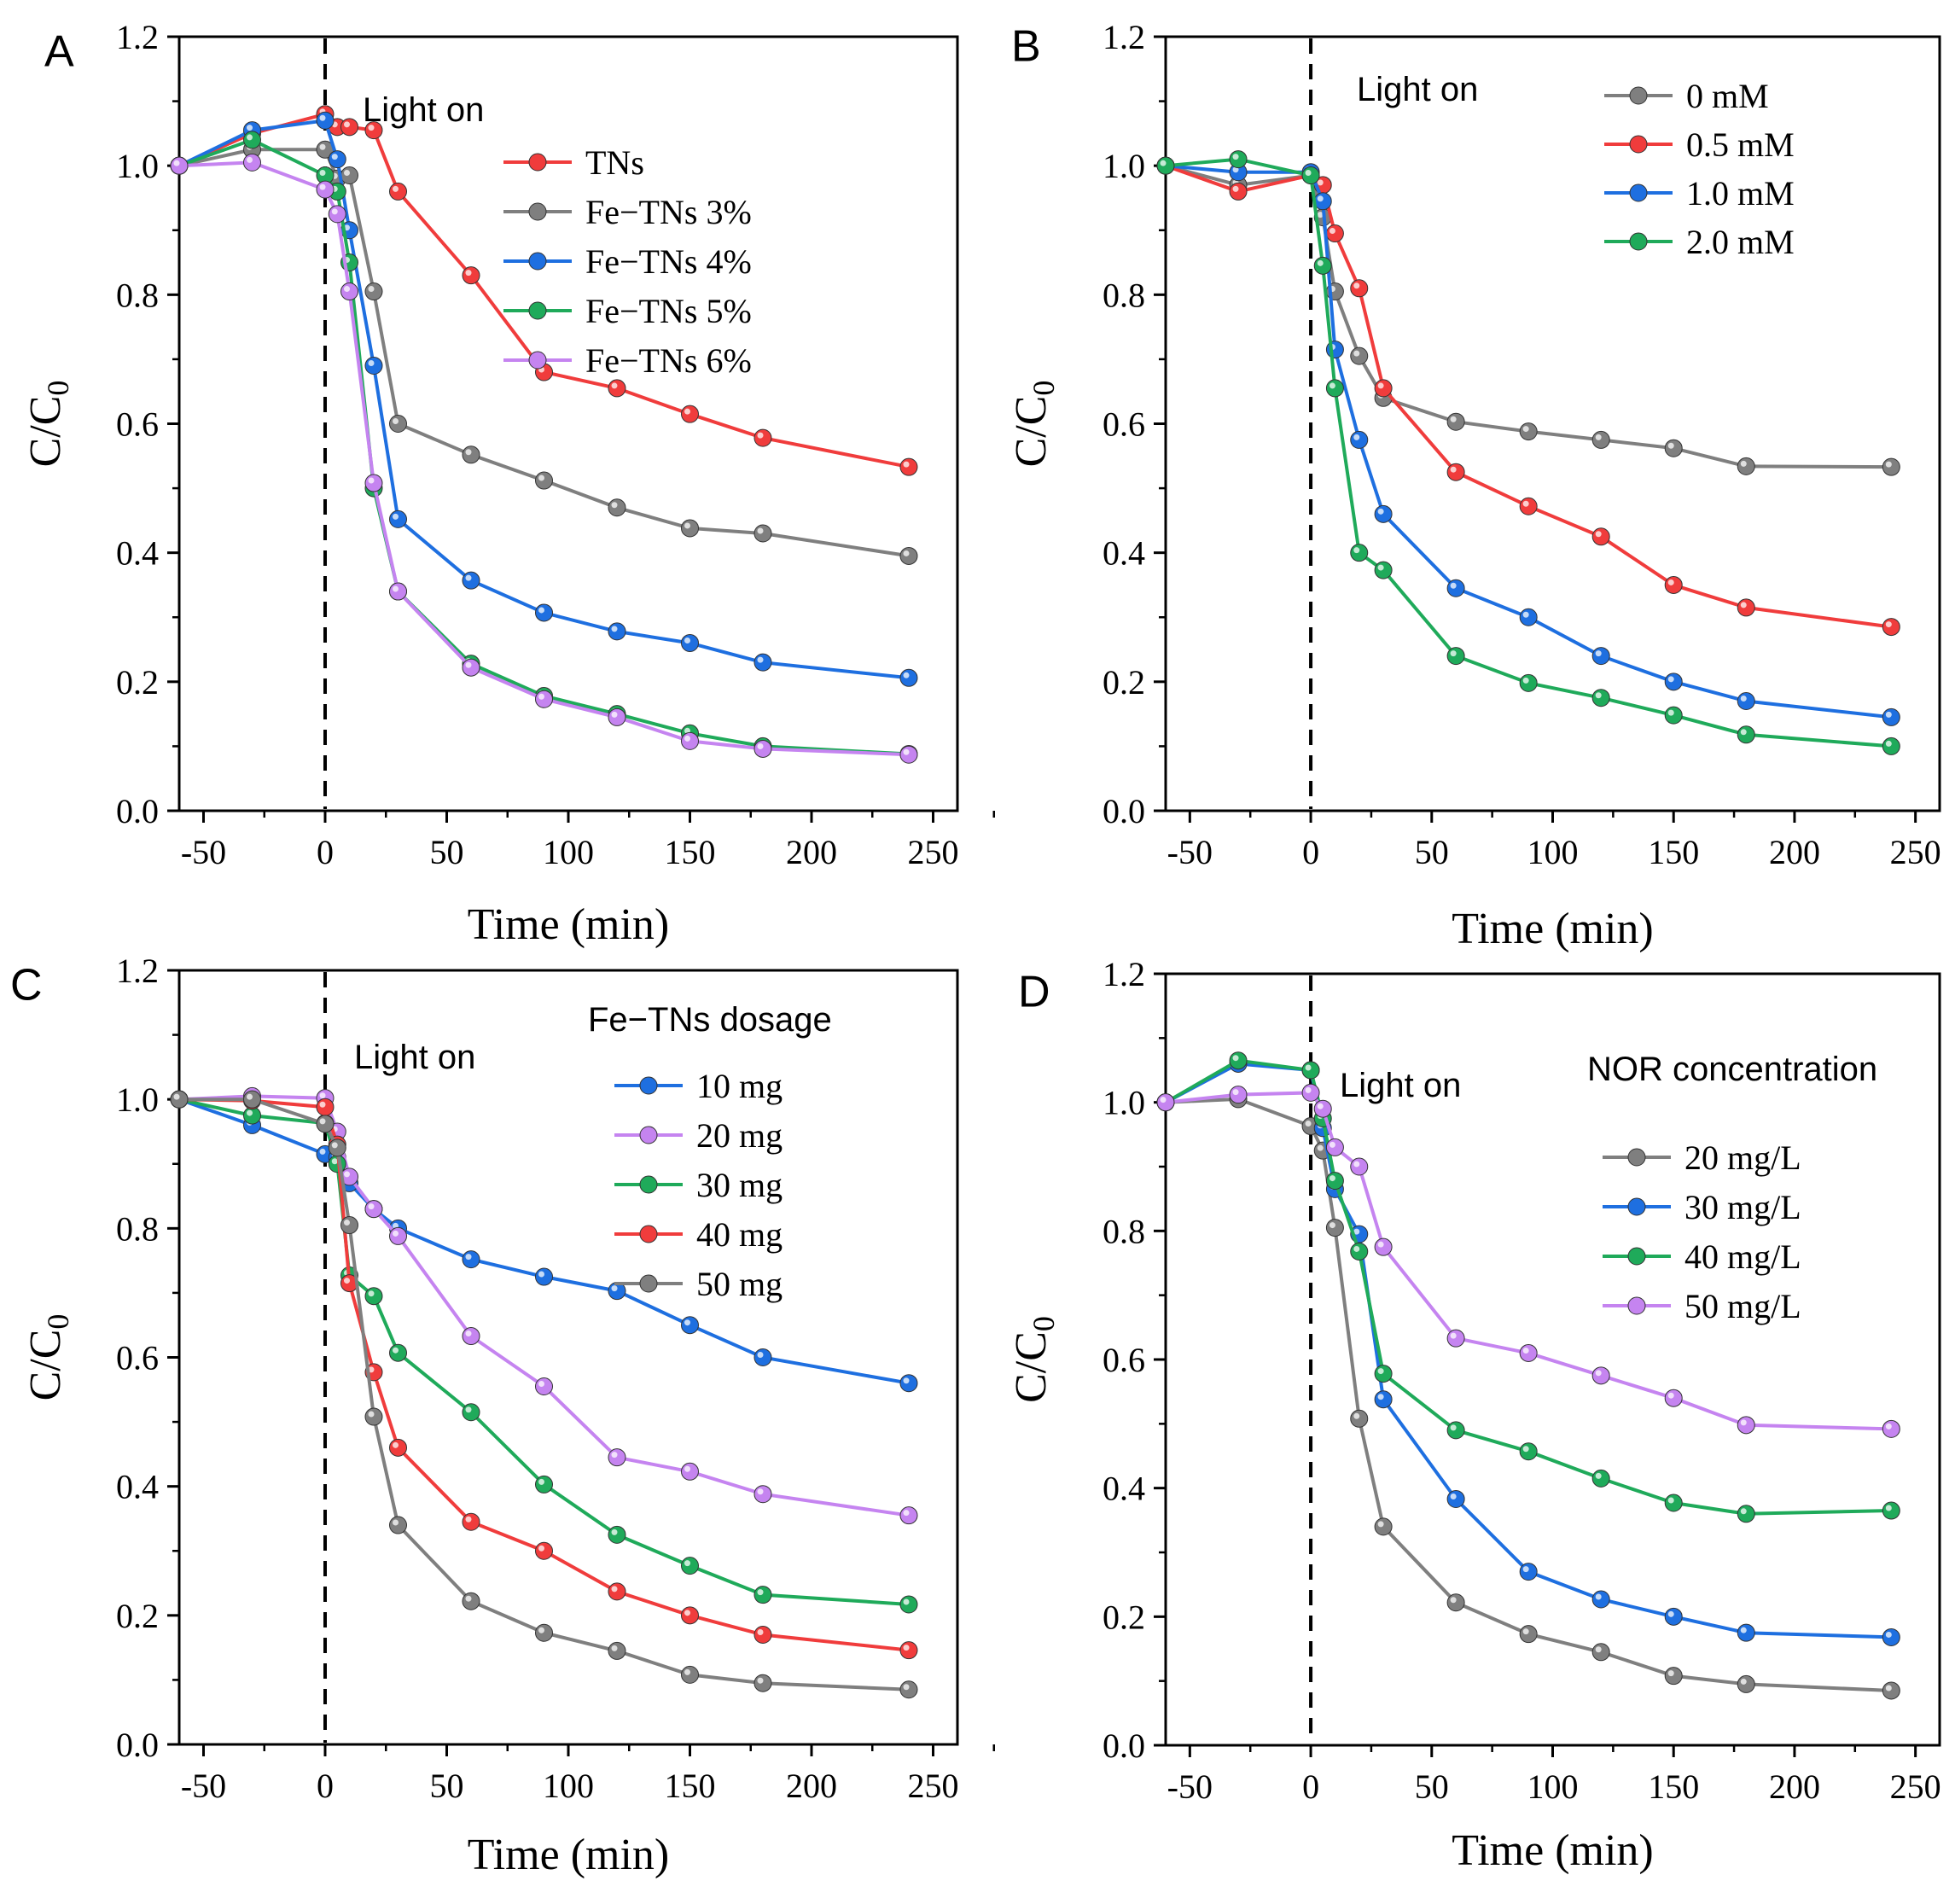 The height and width of the screenshot is (1904, 1955). What do you see at coordinates (739, 1086) in the screenshot?
I see `legend-label: 10 mg` at bounding box center [739, 1086].